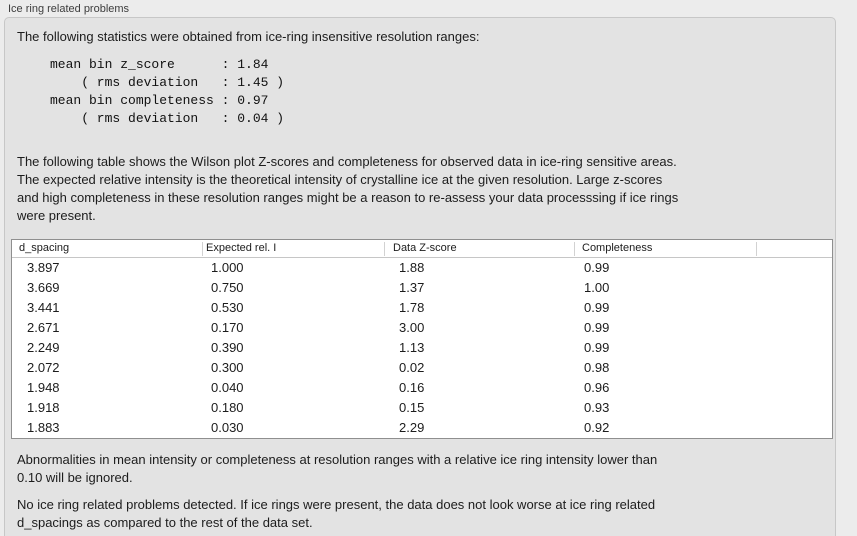 This screenshot has height=536, width=857. What do you see at coordinates (412, 287) in the screenshot?
I see `cell-data-z-score: 1.37` at bounding box center [412, 287].